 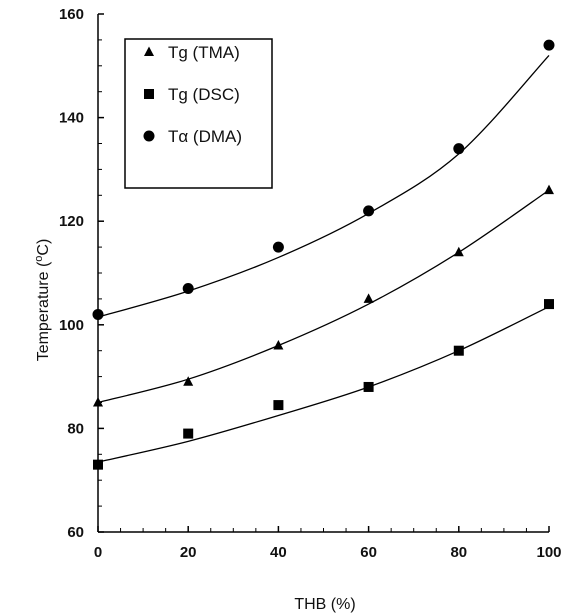 I want to click on y-axis-title-main: Temperature (, so click(x=43, y=311).